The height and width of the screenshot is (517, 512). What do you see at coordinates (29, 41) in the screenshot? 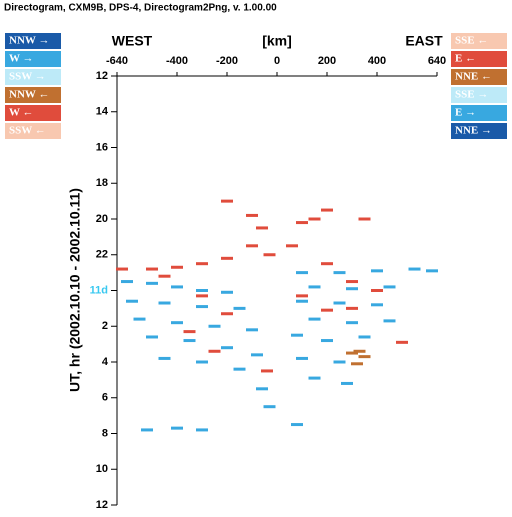
I see `legend-label: NNW →` at bounding box center [29, 41].